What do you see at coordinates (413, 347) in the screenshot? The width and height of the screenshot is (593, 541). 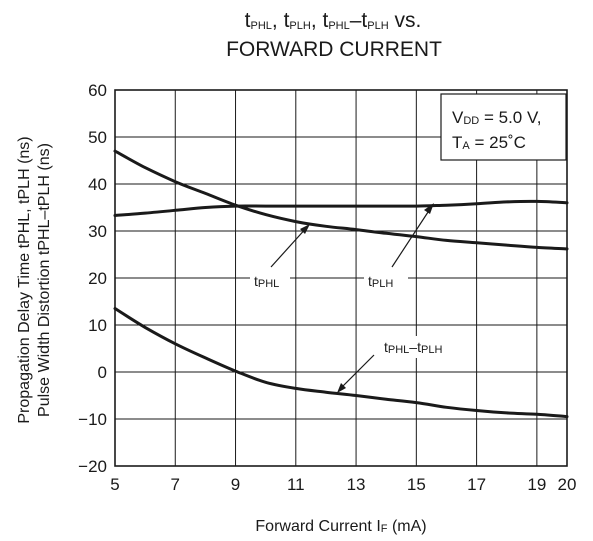 I see `label-tdiff: tPHL–tPLH` at bounding box center [413, 347].